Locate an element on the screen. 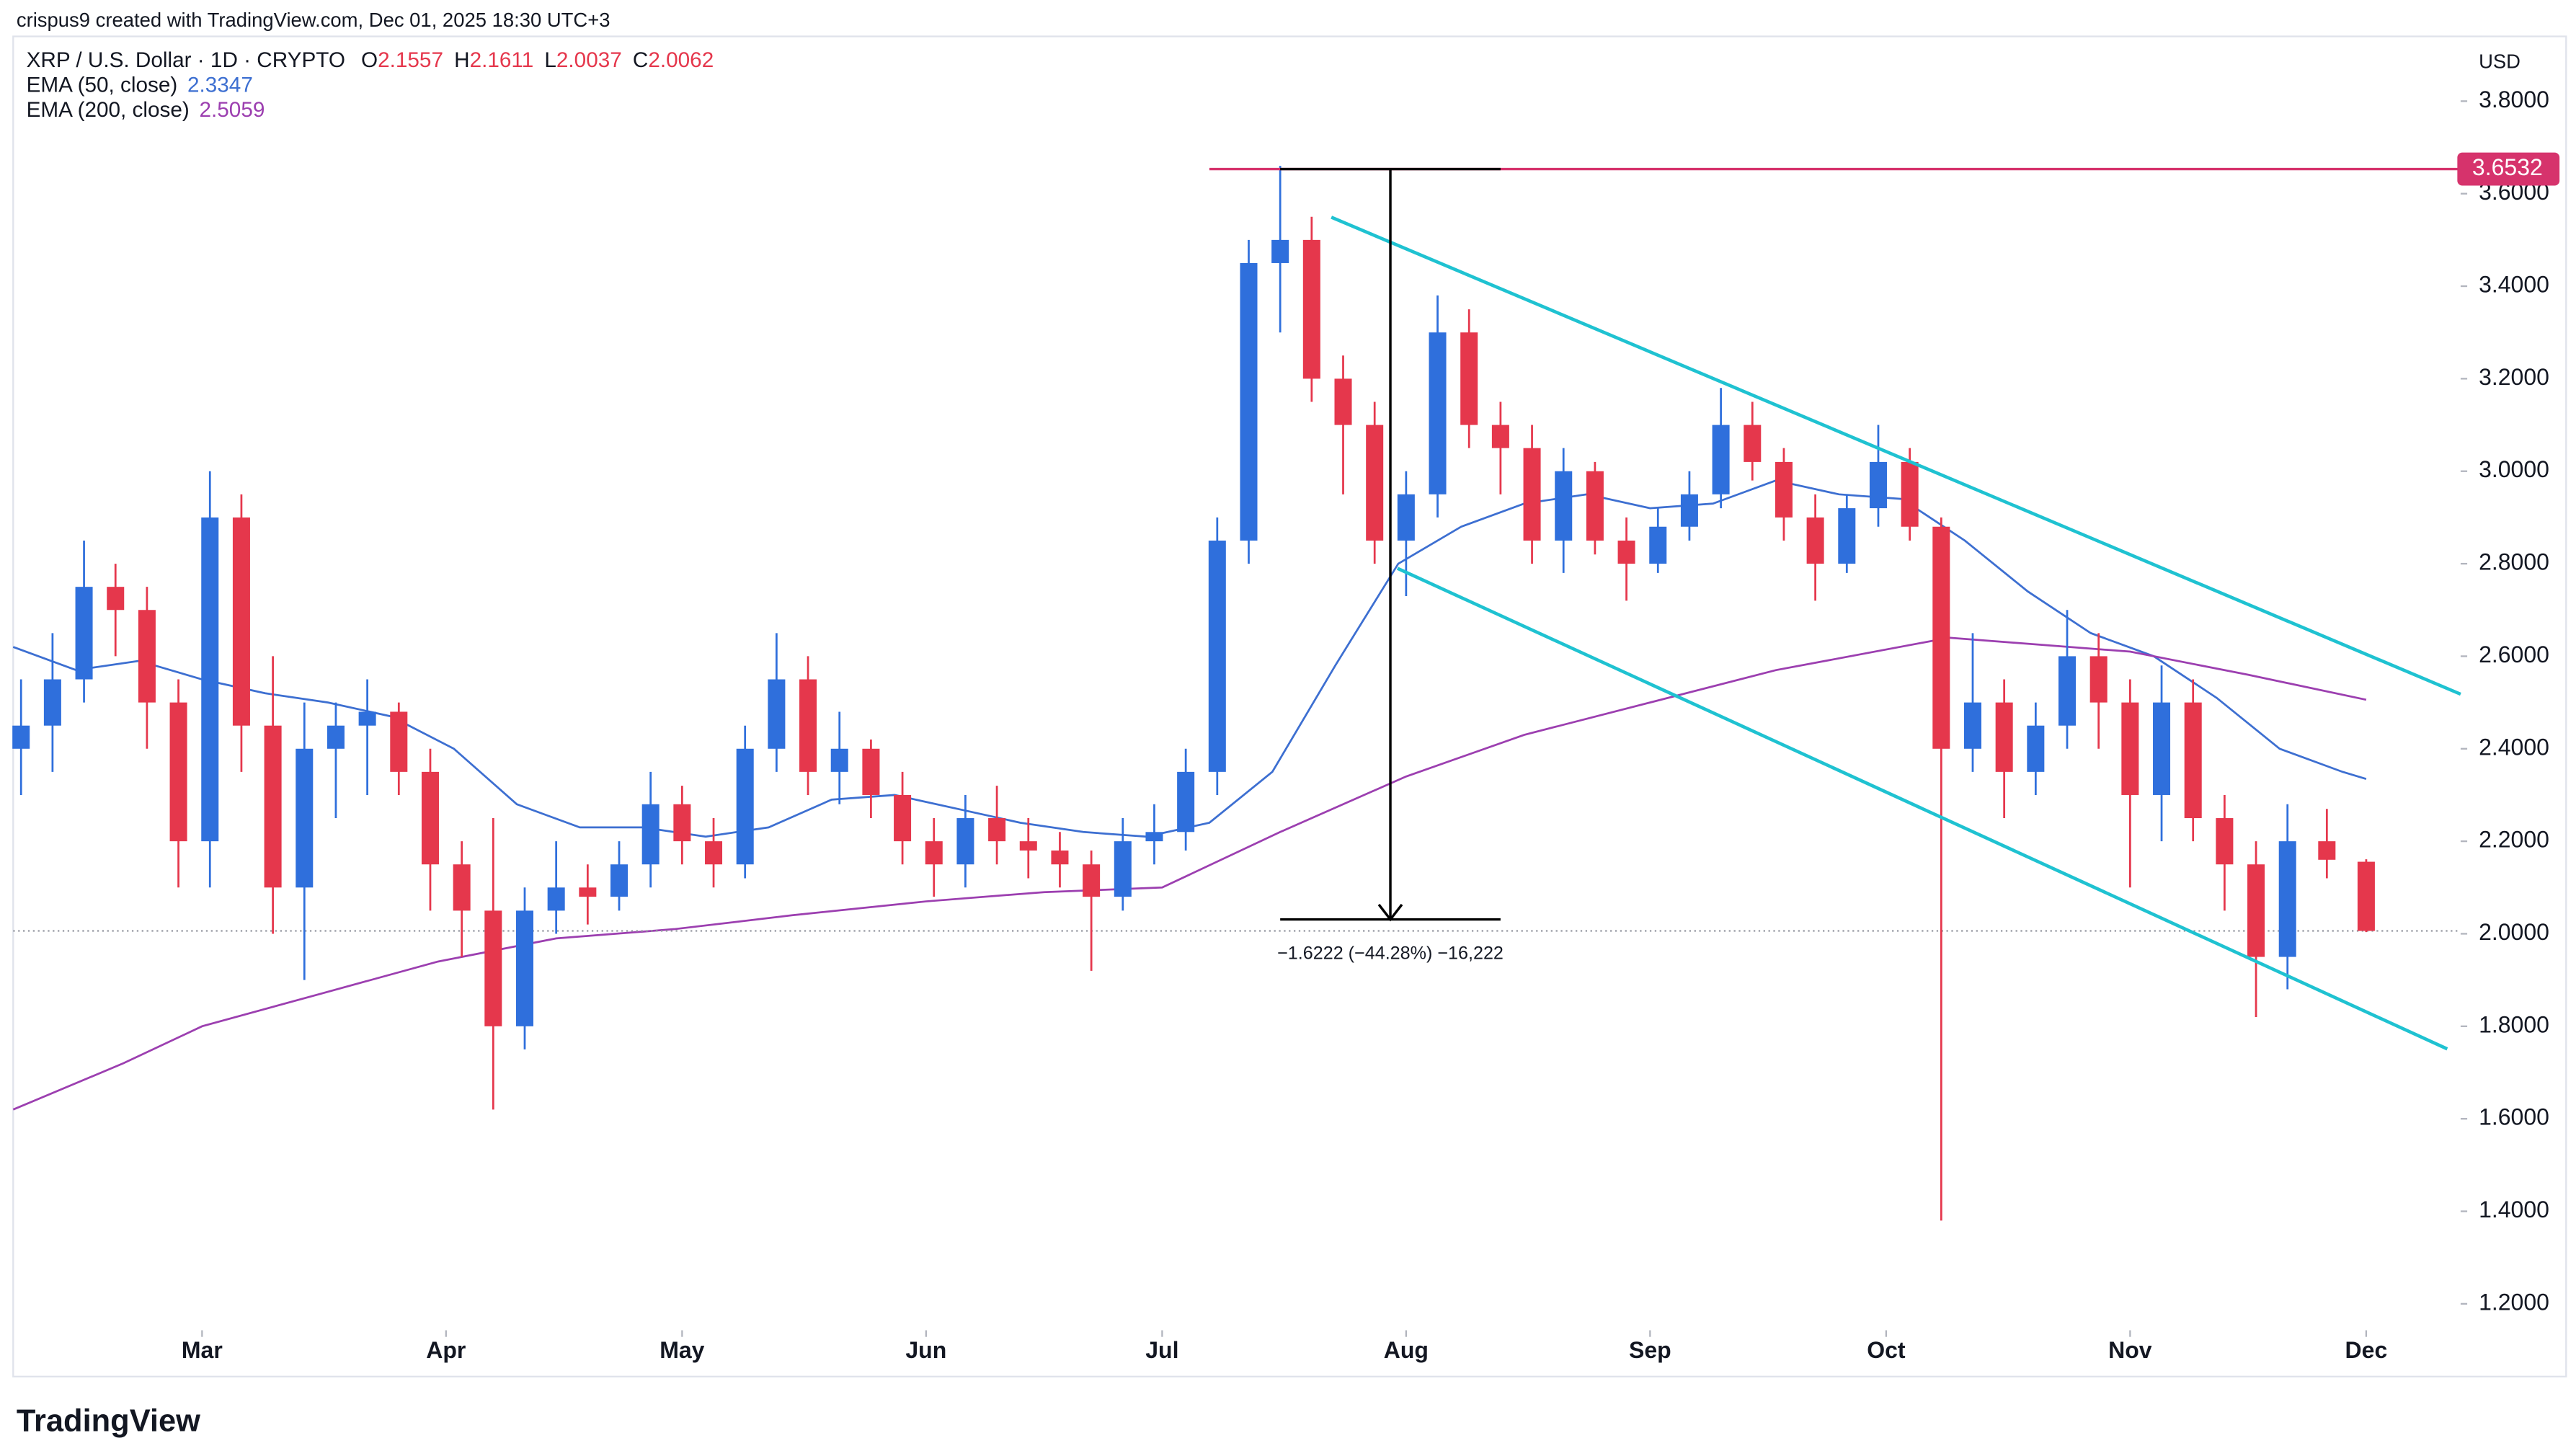 The image size is (2576, 1456). x-tick-label: Dec is located at coordinates (2366, 1350).